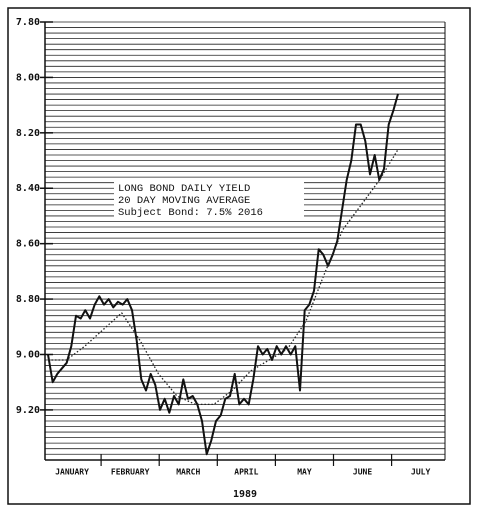 This screenshot has width=480, height=515. What do you see at coordinates (28, 22) in the screenshot?
I see `y-tick-label: 7.80` at bounding box center [28, 22].